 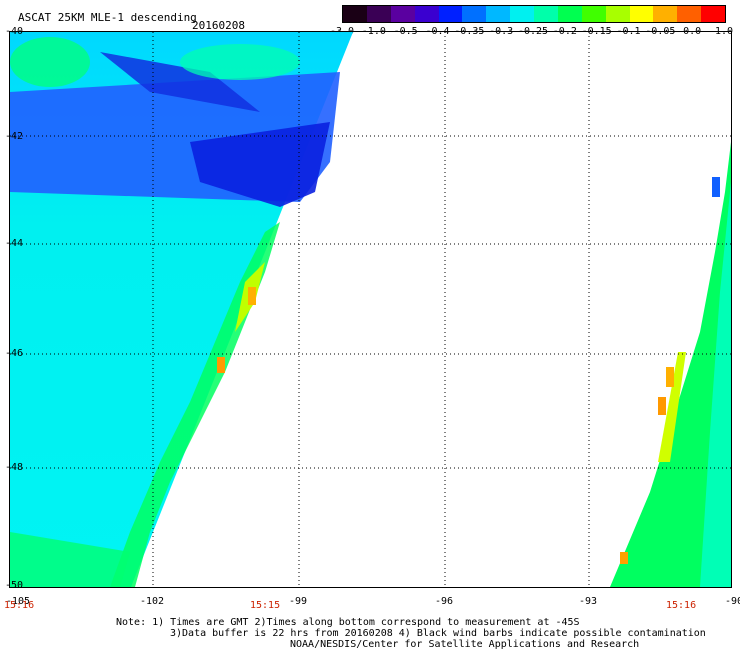 I want to click on blue-streak, so click(x=180, y=82).